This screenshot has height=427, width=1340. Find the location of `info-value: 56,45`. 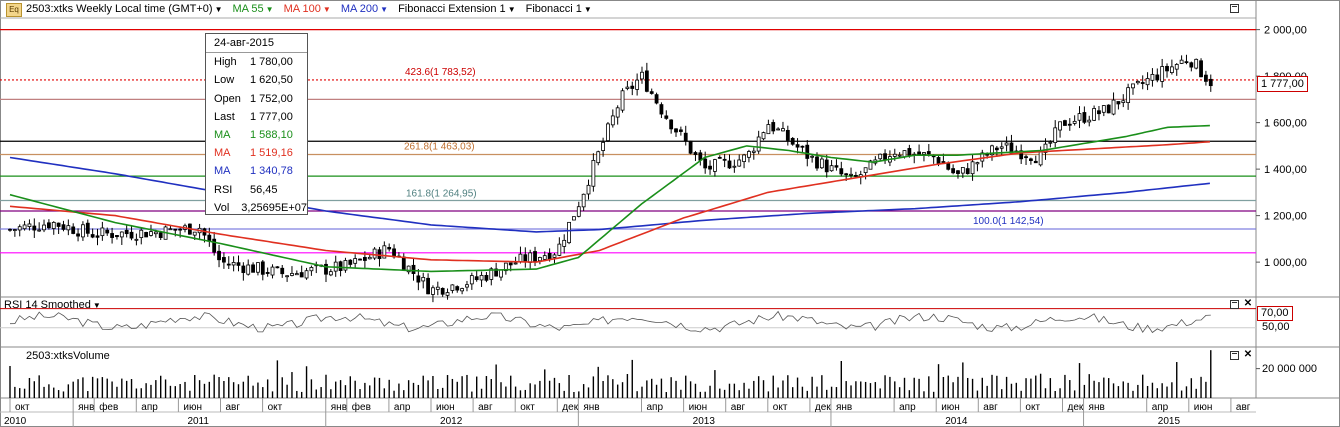

info-value: 56,45 is located at coordinates (264, 189).